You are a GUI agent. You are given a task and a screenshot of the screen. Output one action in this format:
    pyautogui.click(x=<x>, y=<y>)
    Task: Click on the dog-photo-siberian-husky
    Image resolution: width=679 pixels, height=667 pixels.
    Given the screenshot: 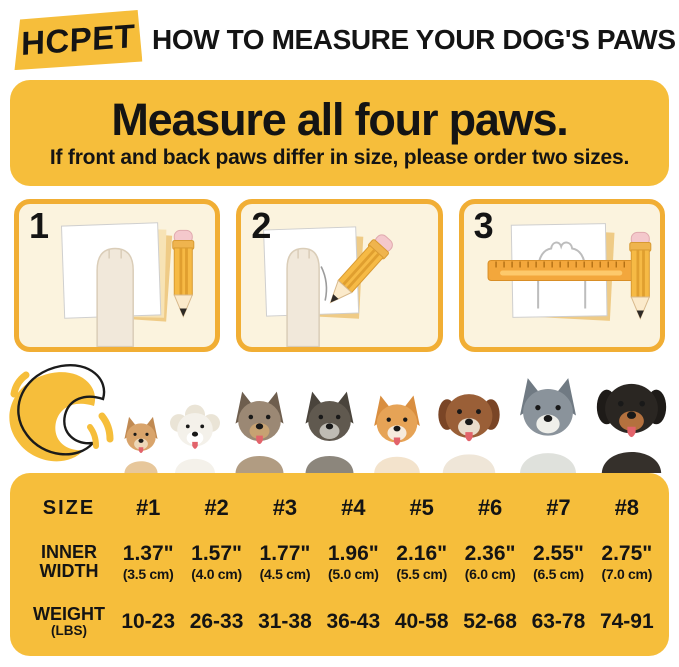 What is the action you would take?
    pyautogui.click(x=548, y=424)
    